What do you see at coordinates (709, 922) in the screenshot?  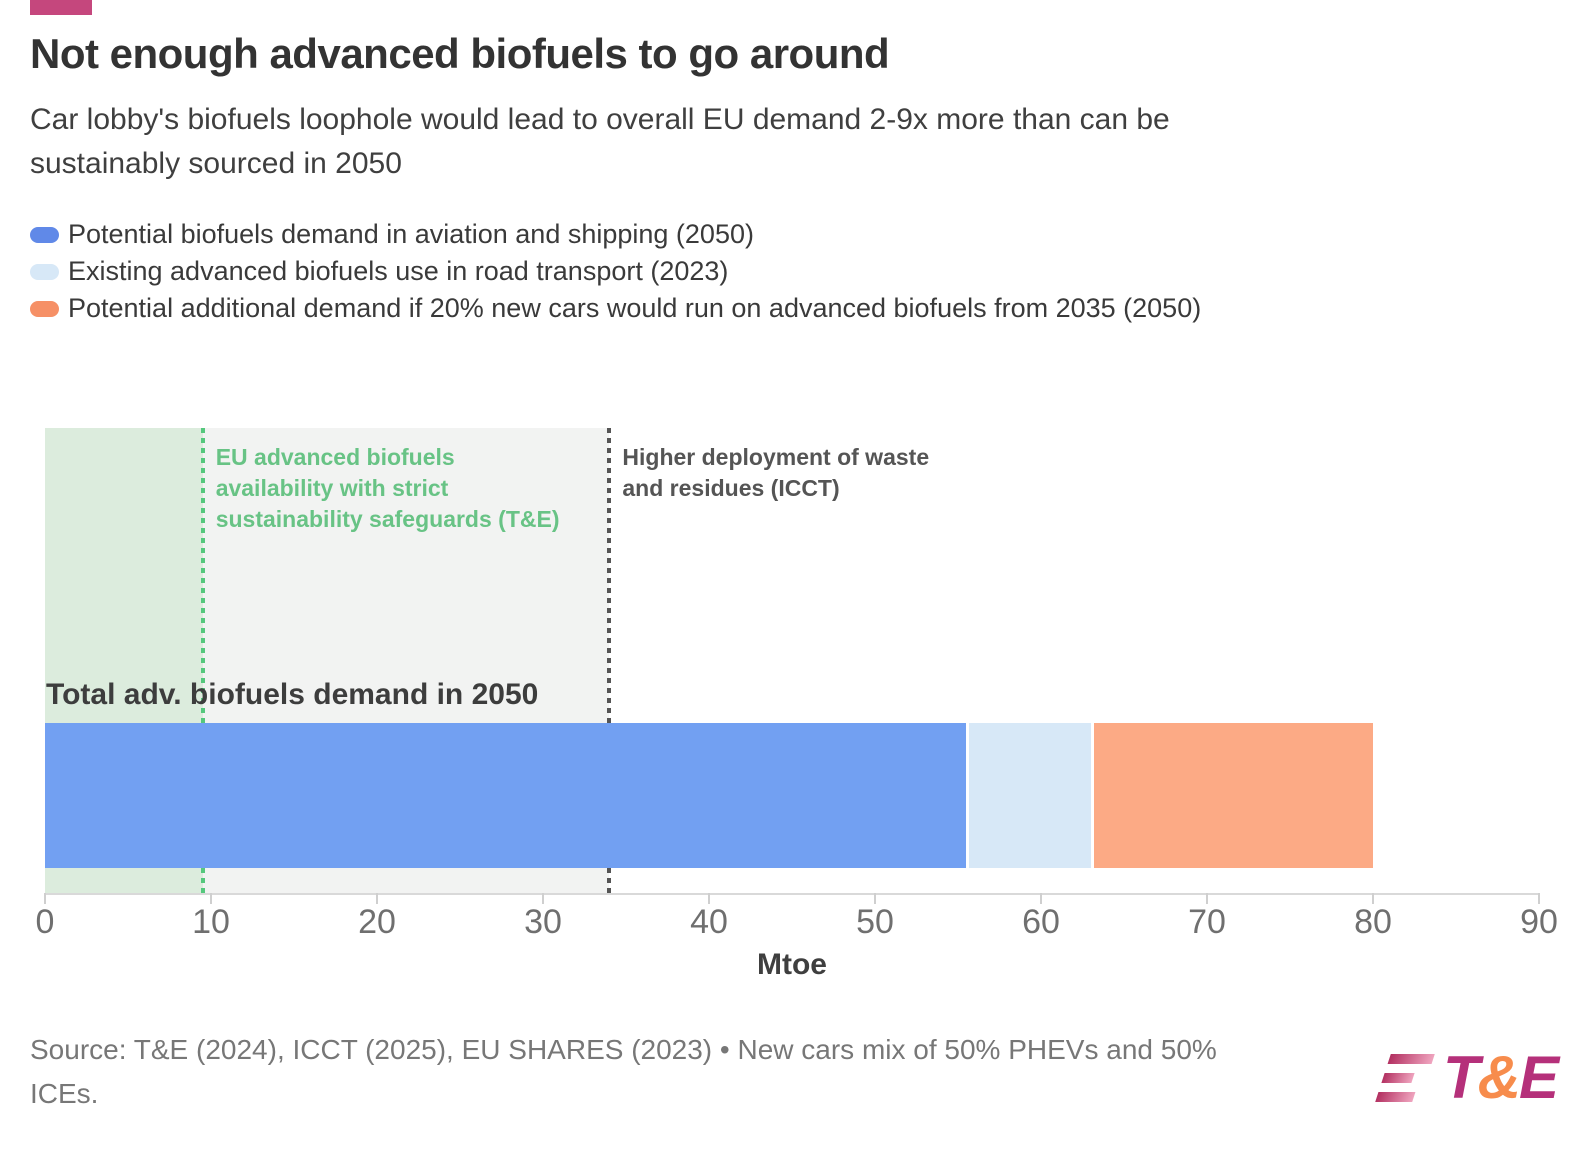 I see `axis-tick-label: 40` at bounding box center [709, 922].